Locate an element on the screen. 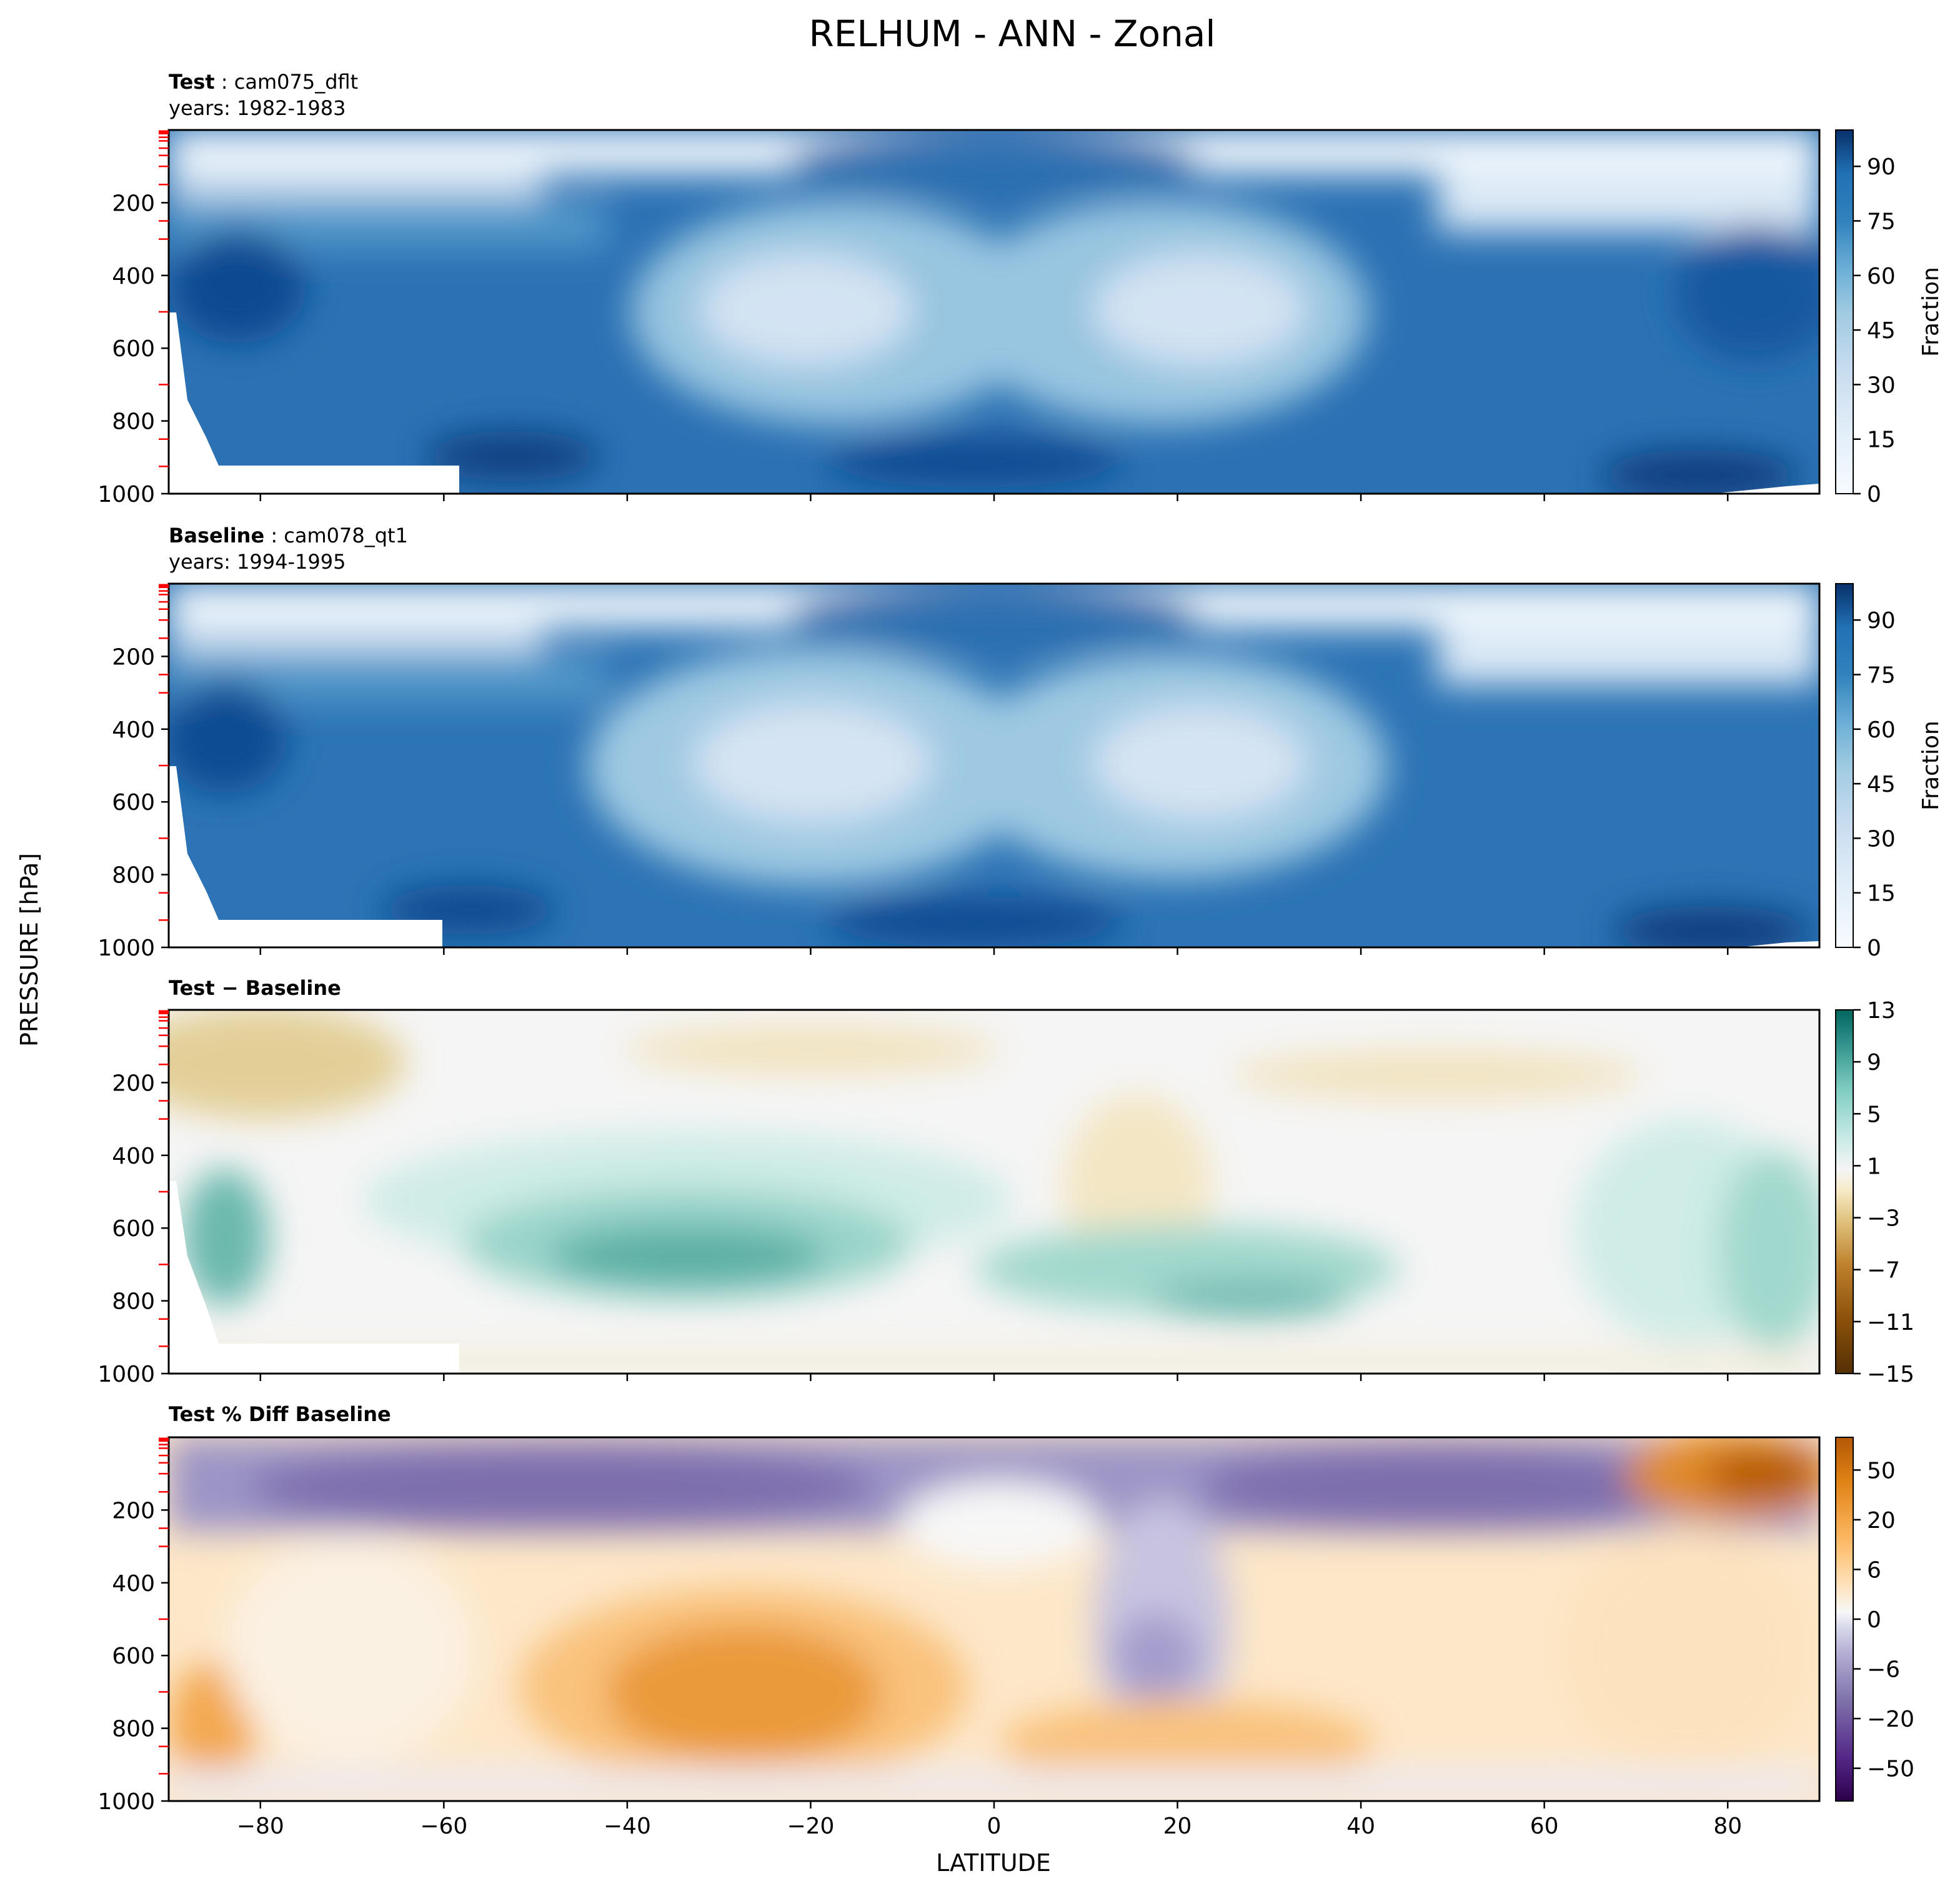 This screenshot has width=1960, height=1896. panel-pctdiff-xticks: −80 −60 −40 −20 0 20 40 60 80 is located at coordinates (989, 1820).